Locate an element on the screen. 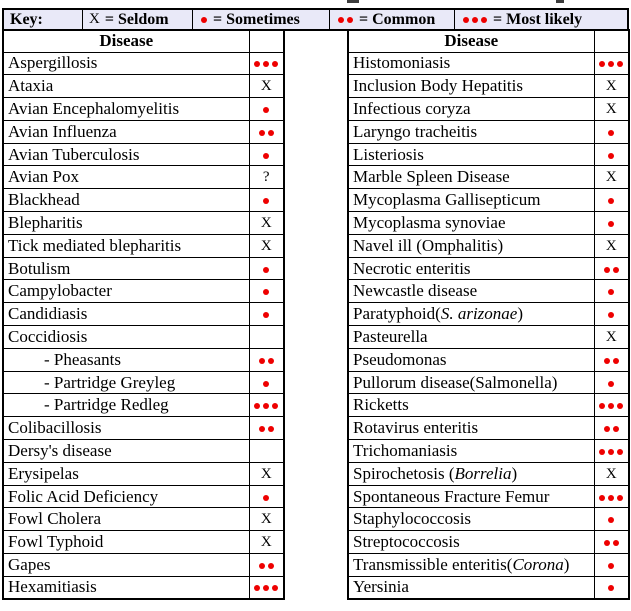  disease-row: Avian Tuberculosis is located at coordinates (143, 154).